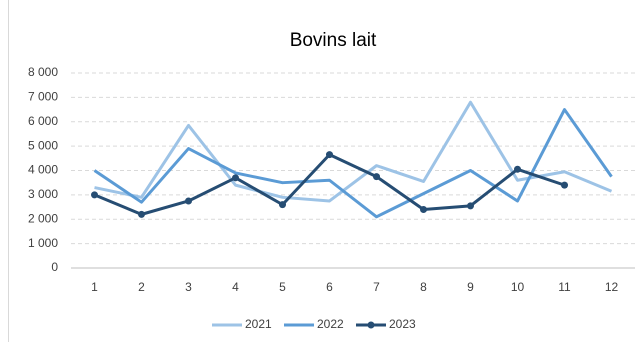 This screenshot has height=342, width=641. I want to click on x-tick-label: 1, so click(94, 287).